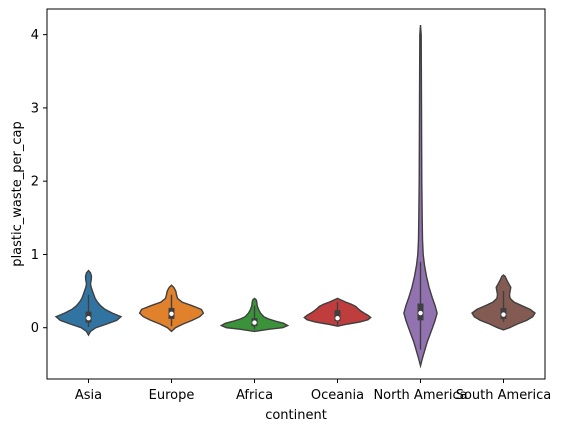  I want to click on y-axis: 0 1 2 3 4, so click(39, 182).